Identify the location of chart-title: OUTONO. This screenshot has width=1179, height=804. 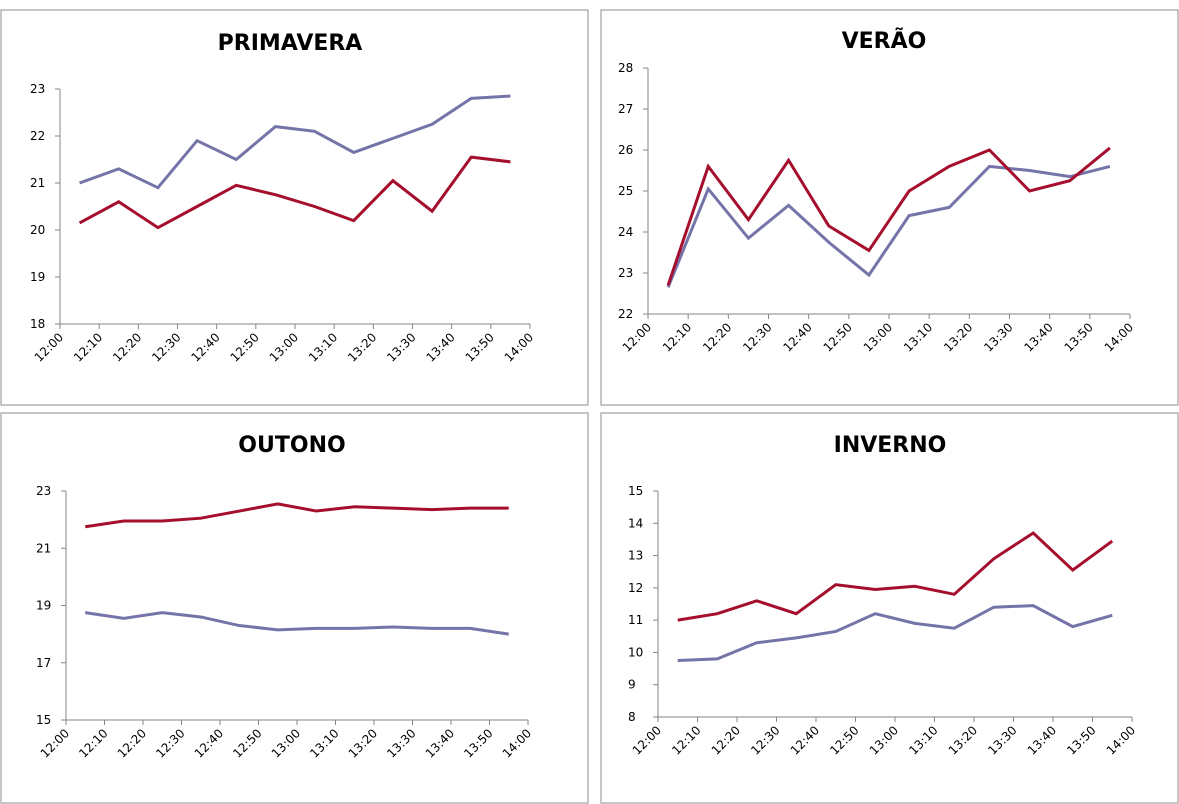
(291, 445).